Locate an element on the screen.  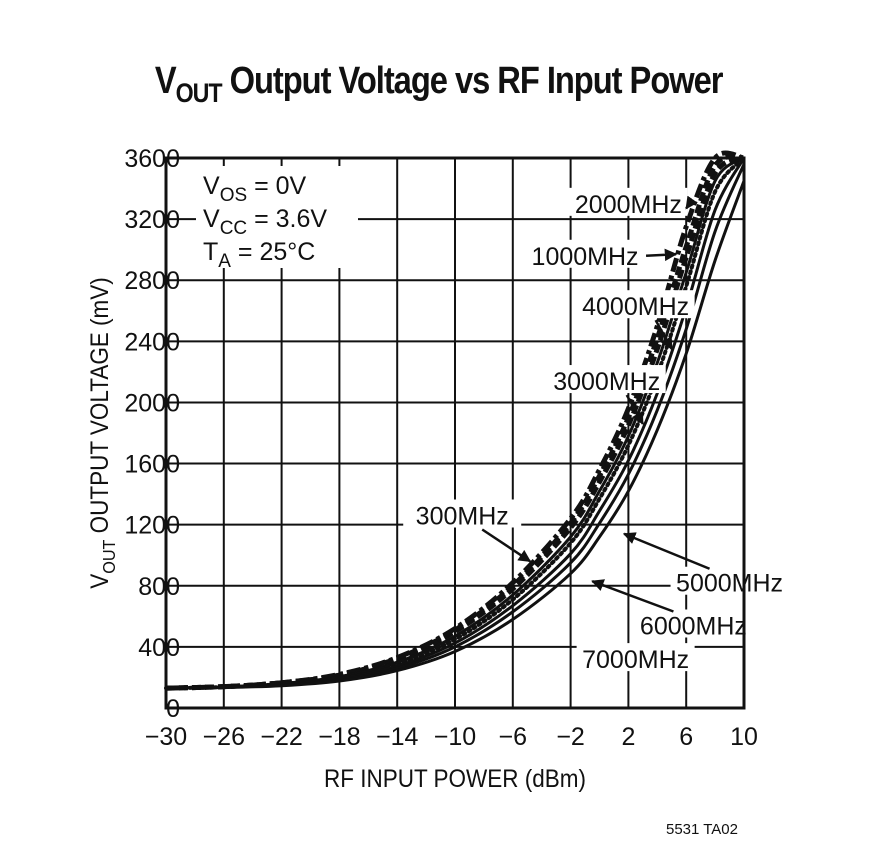
y-tick-label: 2000 is located at coordinates (152, 403).